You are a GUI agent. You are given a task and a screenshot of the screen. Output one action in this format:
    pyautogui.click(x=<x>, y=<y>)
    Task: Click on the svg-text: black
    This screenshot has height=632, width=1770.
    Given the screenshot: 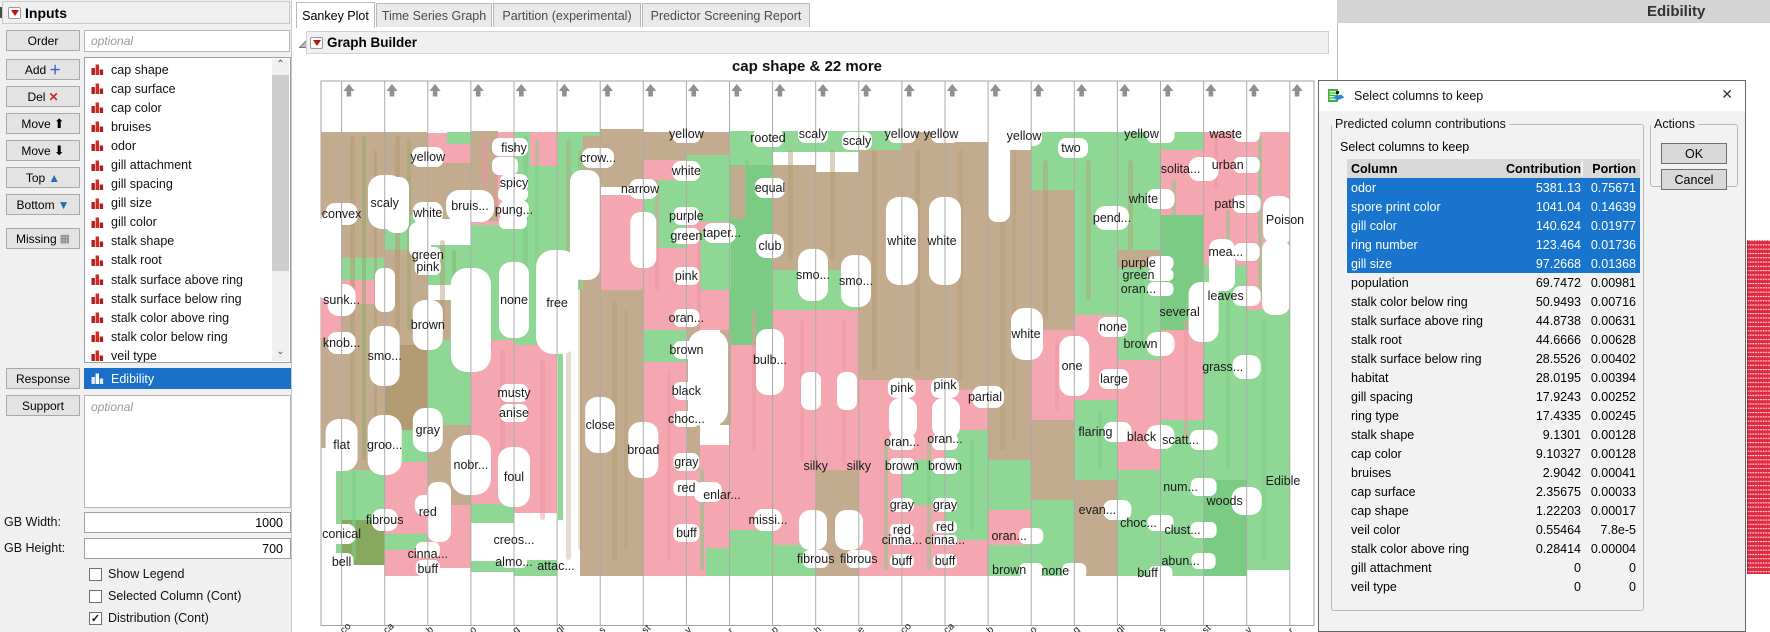 What is the action you would take?
    pyautogui.click(x=687, y=391)
    